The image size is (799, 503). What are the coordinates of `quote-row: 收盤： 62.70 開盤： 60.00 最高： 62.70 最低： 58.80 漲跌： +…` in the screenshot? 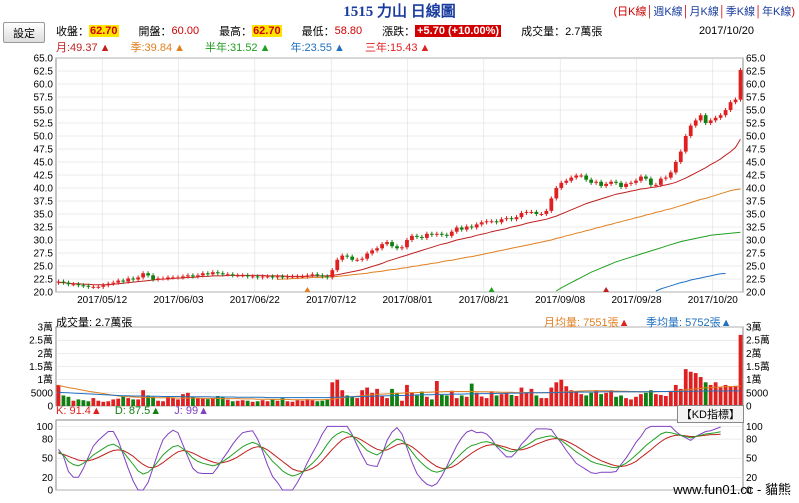 It's located at (405, 31).